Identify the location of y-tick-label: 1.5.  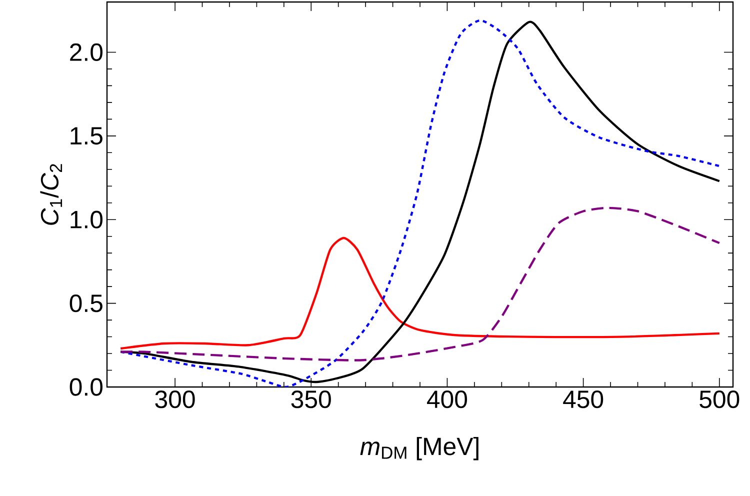
(86, 136).